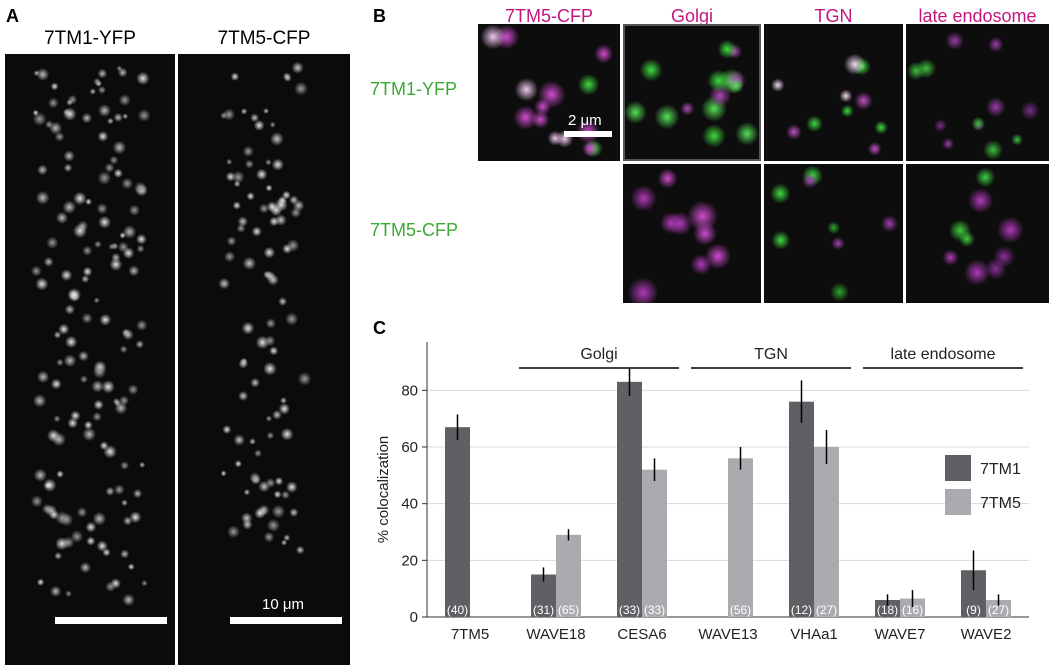 The height and width of the screenshot is (665, 1049). I want to click on bar-7tm5-cesa6, so click(654, 543).